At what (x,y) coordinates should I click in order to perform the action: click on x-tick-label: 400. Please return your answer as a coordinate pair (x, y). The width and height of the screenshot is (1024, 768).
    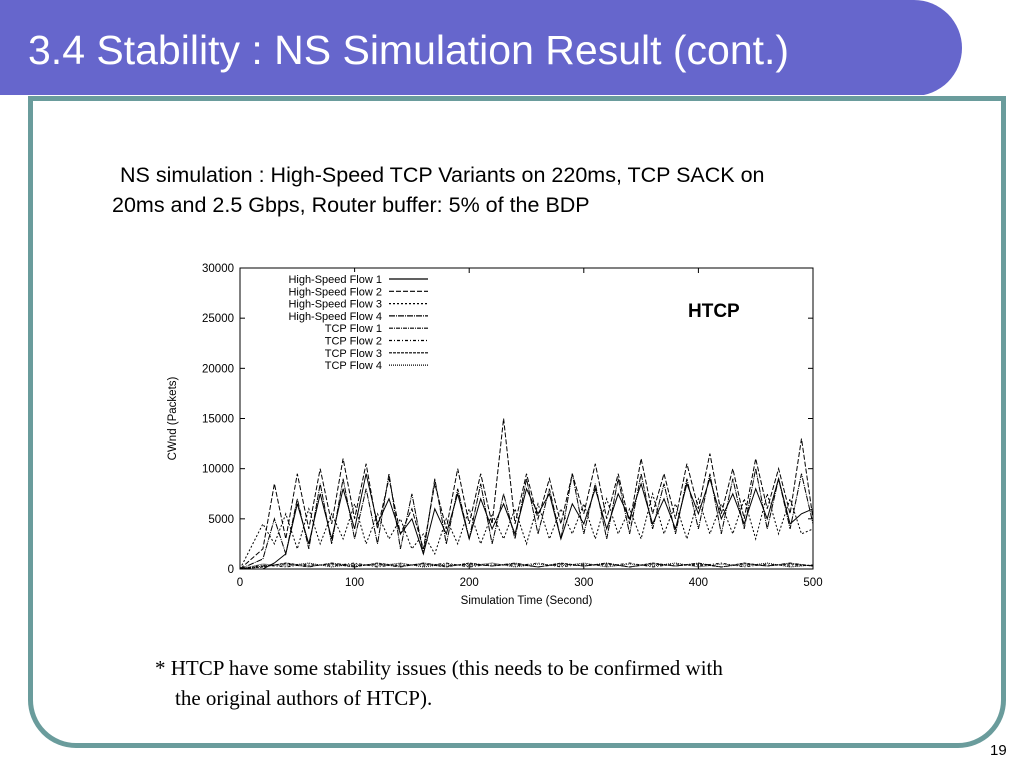
    Looking at the image, I should click on (698, 583).